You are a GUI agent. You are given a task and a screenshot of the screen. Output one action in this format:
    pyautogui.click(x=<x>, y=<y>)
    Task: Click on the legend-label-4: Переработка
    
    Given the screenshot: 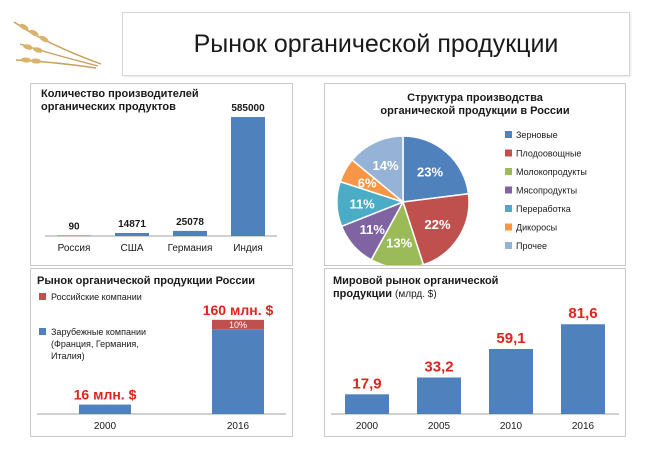 What is the action you would take?
    pyautogui.click(x=543, y=209)
    